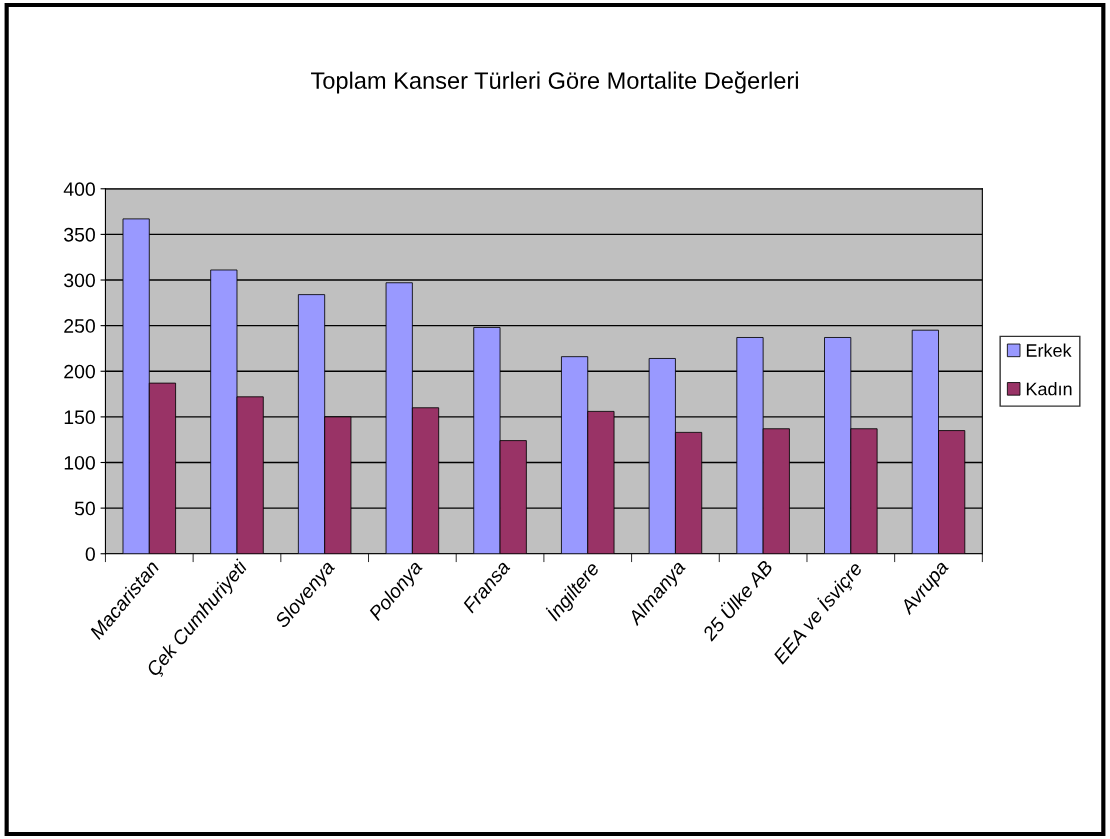  Describe the element at coordinates (79, 462) in the screenshot. I see `y-tick-label: 100` at that location.